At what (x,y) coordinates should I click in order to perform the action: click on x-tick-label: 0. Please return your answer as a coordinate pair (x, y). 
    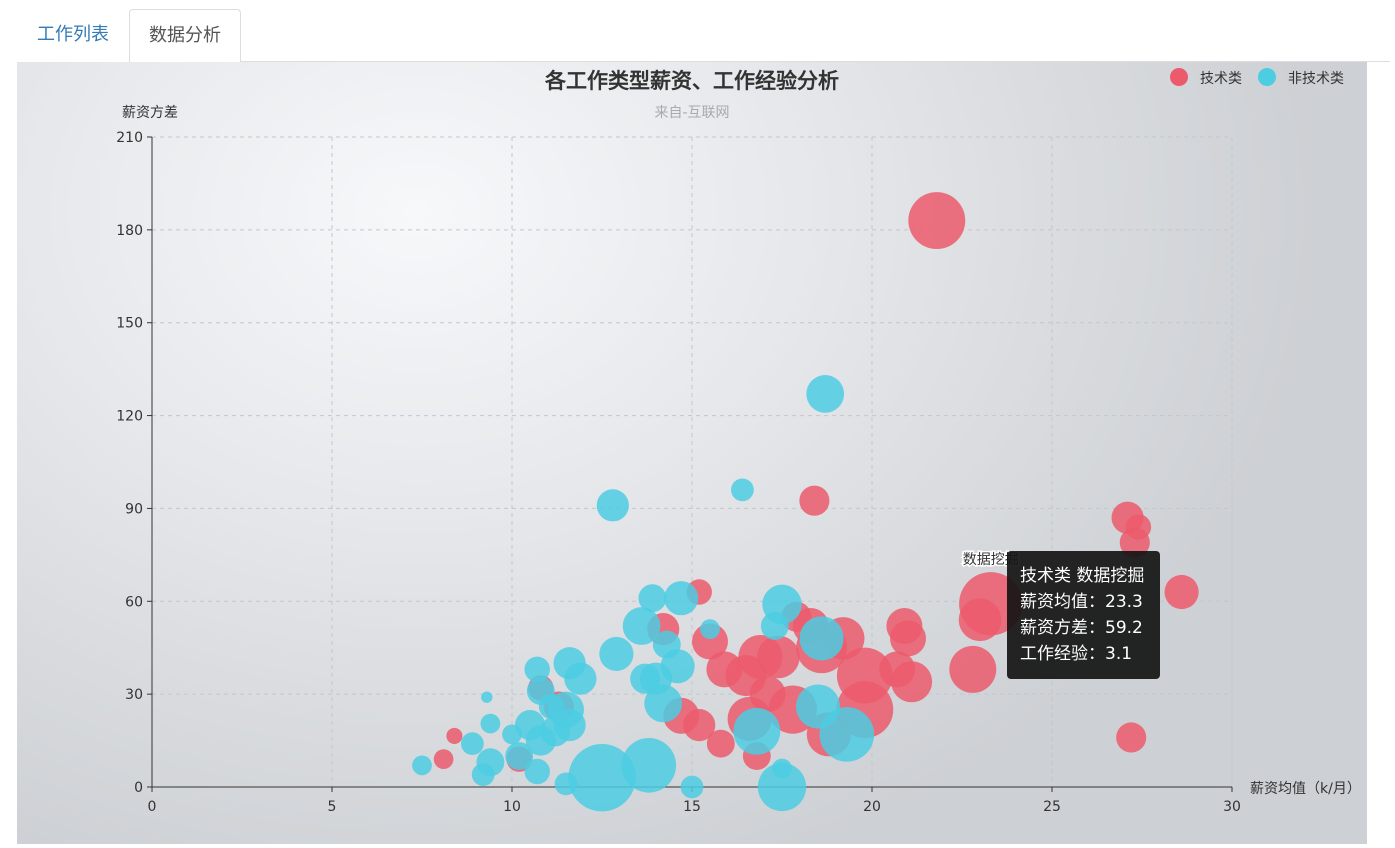
    Looking at the image, I should click on (152, 807).